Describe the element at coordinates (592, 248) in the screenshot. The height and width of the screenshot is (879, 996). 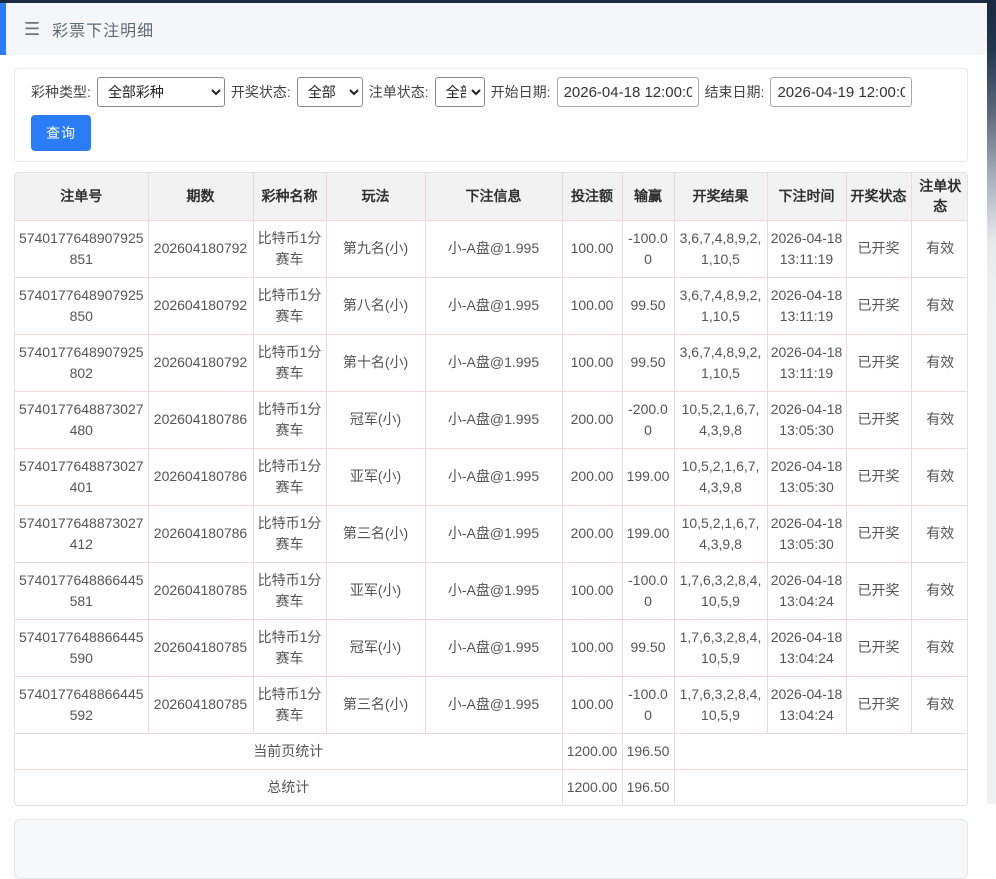
I see `table-cell: 100.00` at that location.